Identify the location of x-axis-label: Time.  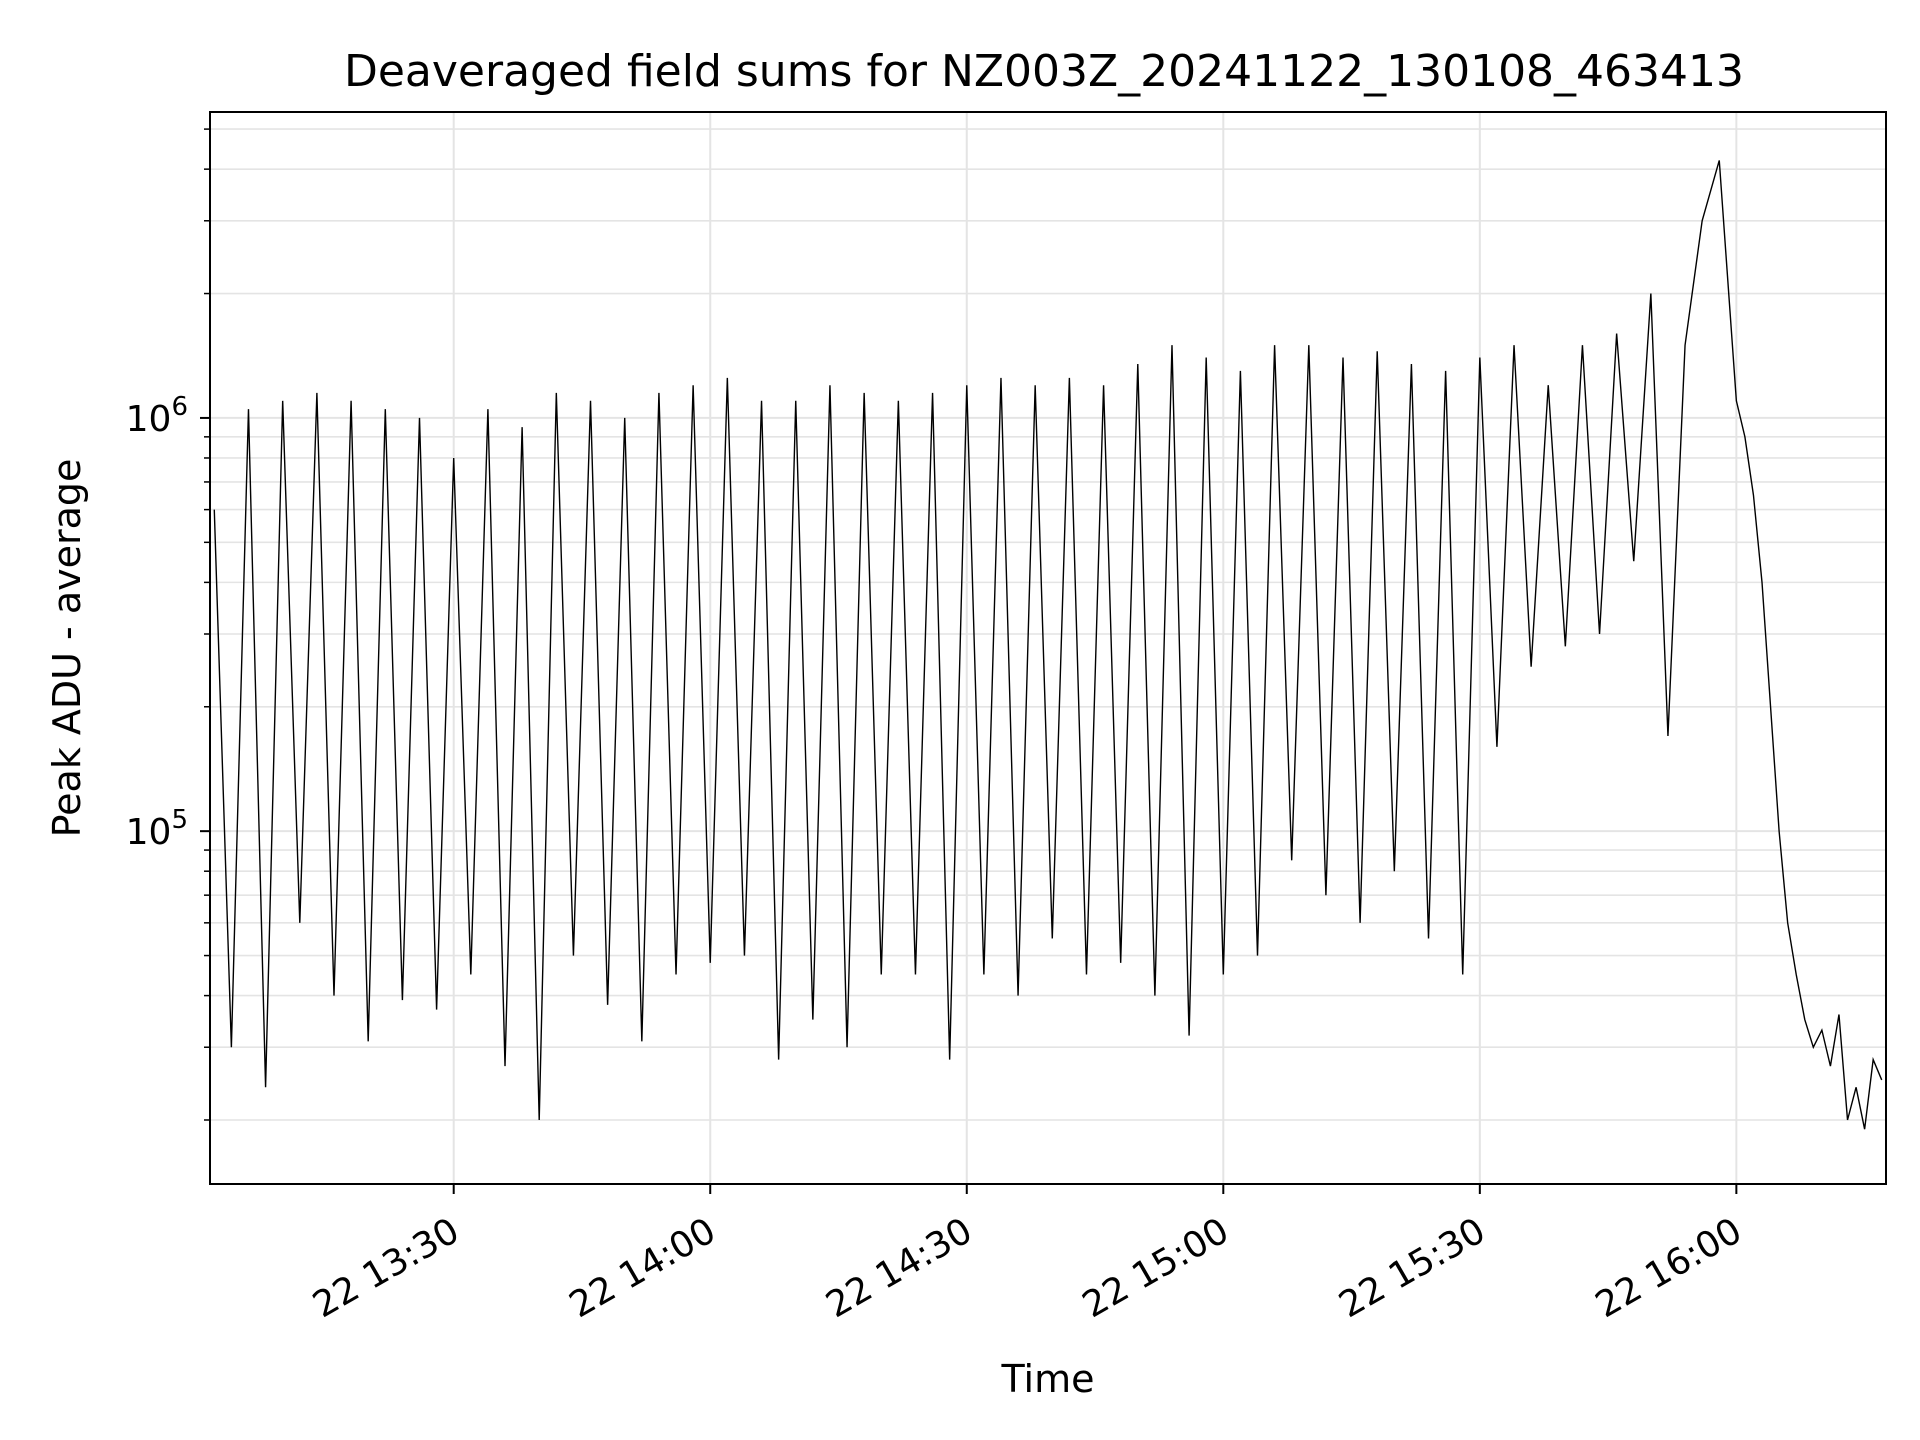
(1048, 1379).